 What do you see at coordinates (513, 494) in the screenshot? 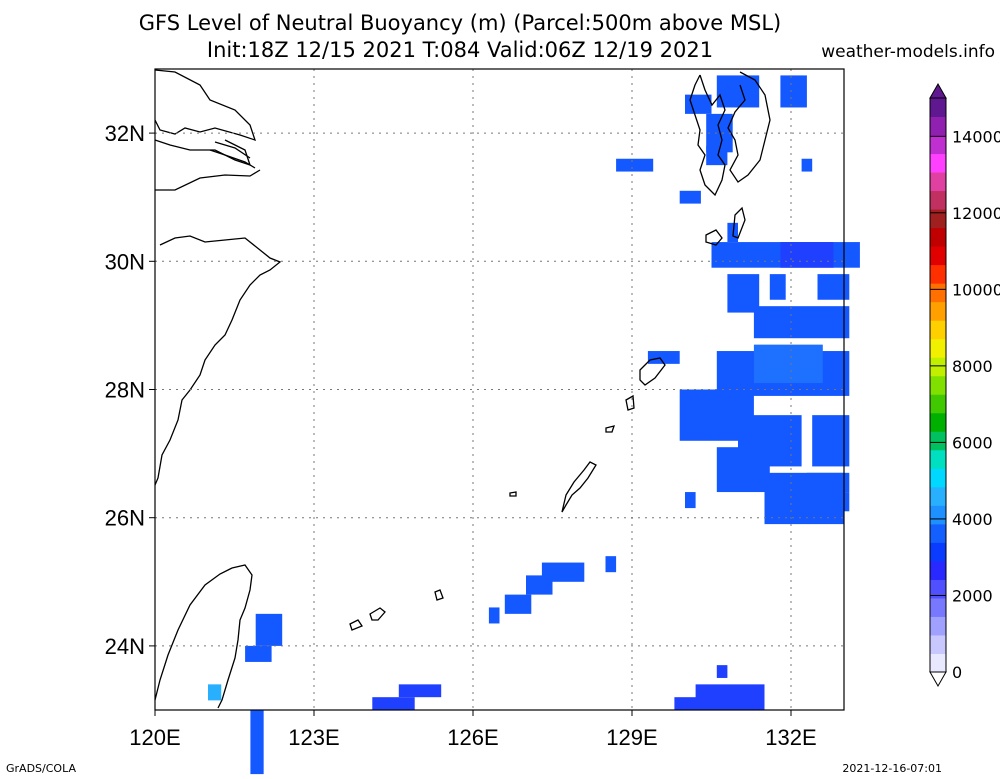
I see `islet-a` at bounding box center [513, 494].